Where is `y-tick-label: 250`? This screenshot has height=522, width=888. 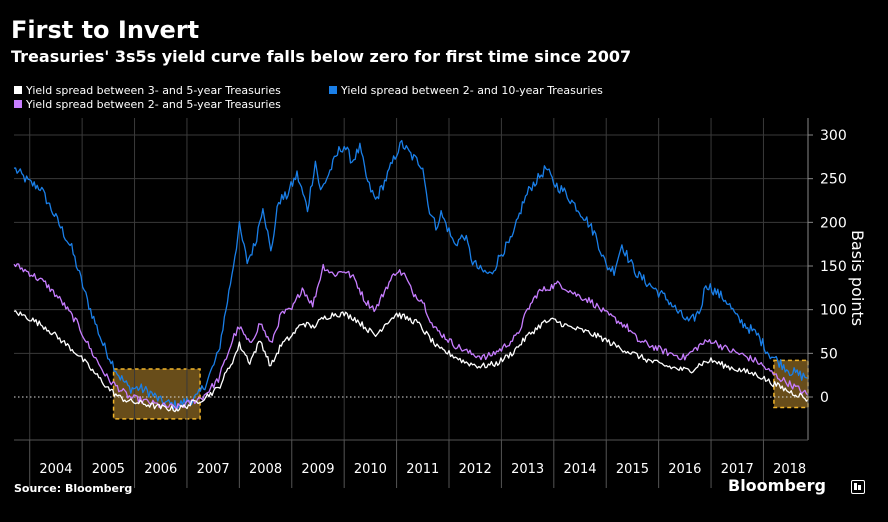 y-tick-label: 250 is located at coordinates (833, 180).